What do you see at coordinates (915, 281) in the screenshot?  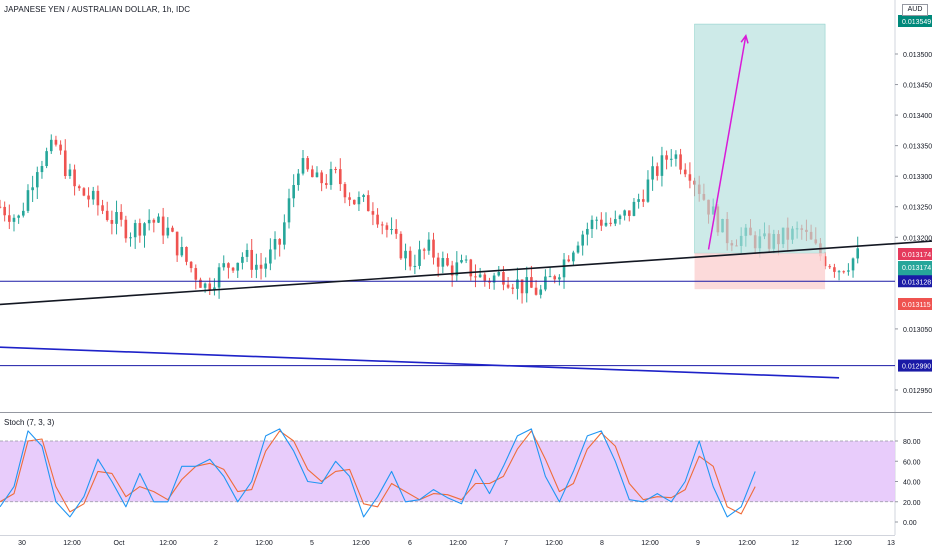 I see `price-label-hline` at bounding box center [915, 281].